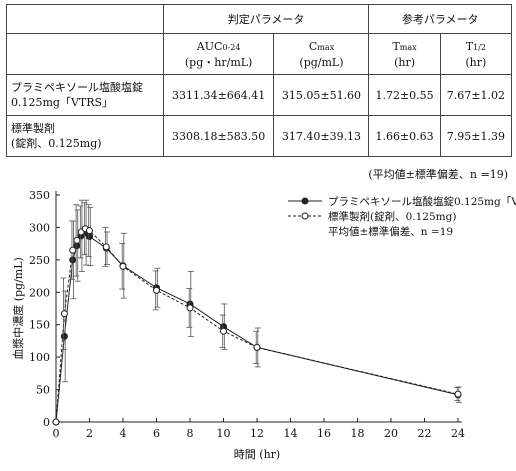 The image size is (516, 471). What do you see at coordinates (39, 195) in the screenshot?
I see `y-tick-label: 350` at bounding box center [39, 195].